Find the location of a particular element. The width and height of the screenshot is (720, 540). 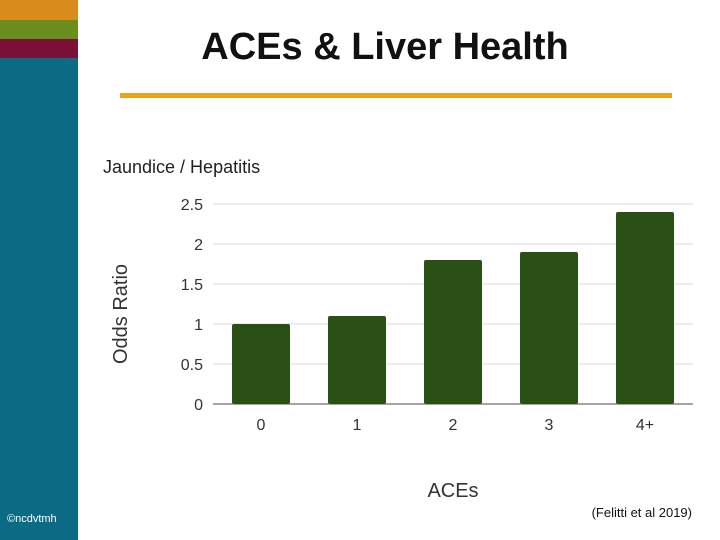

y-tick-label: 2 is located at coordinates (198, 245).